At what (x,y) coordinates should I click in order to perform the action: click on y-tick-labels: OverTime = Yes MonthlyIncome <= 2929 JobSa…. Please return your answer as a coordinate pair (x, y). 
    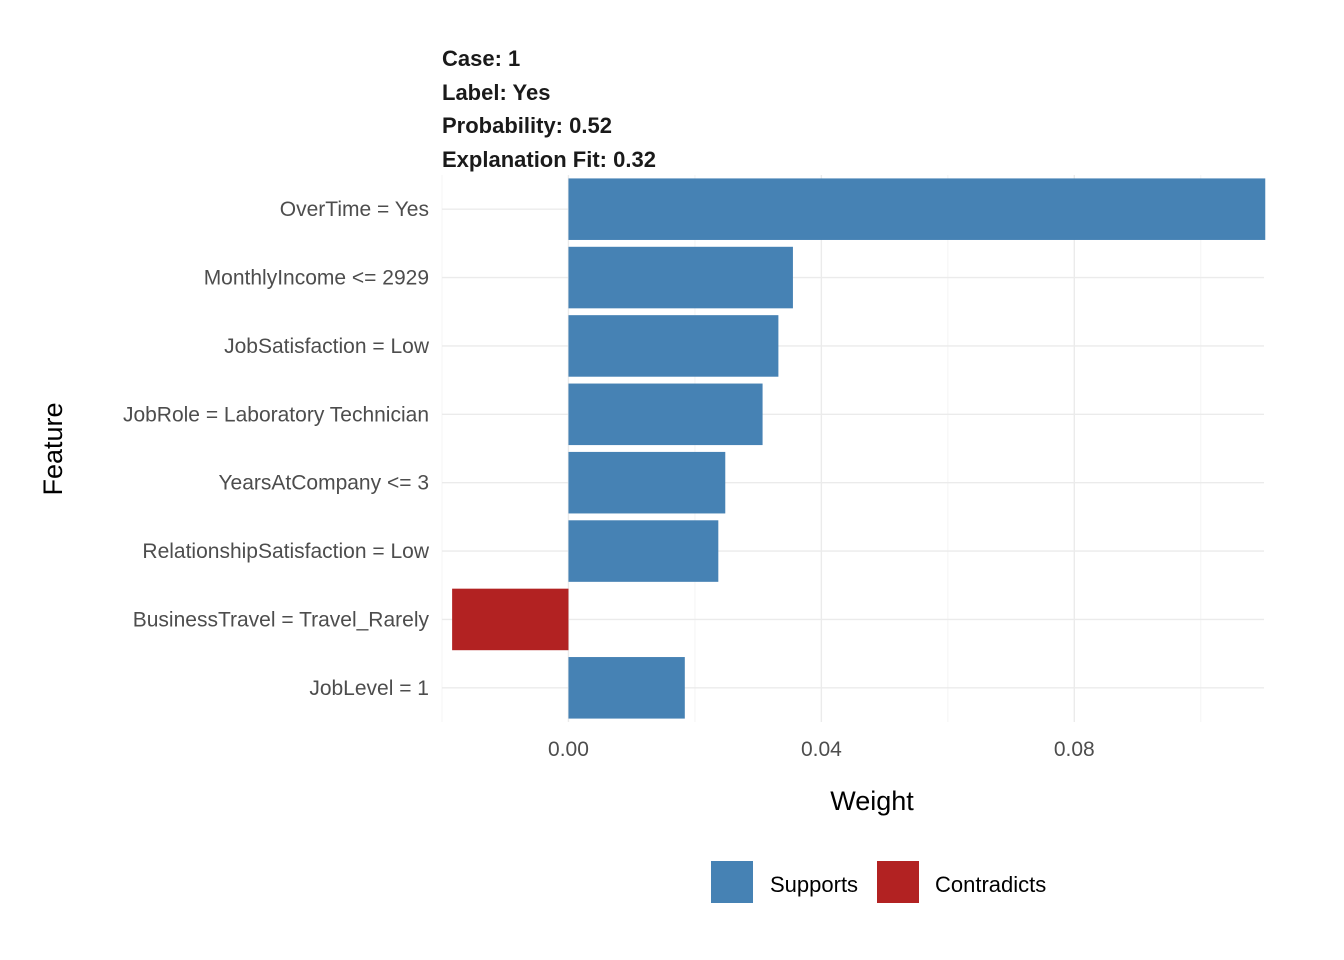
    Looking at the image, I should click on (276, 449).